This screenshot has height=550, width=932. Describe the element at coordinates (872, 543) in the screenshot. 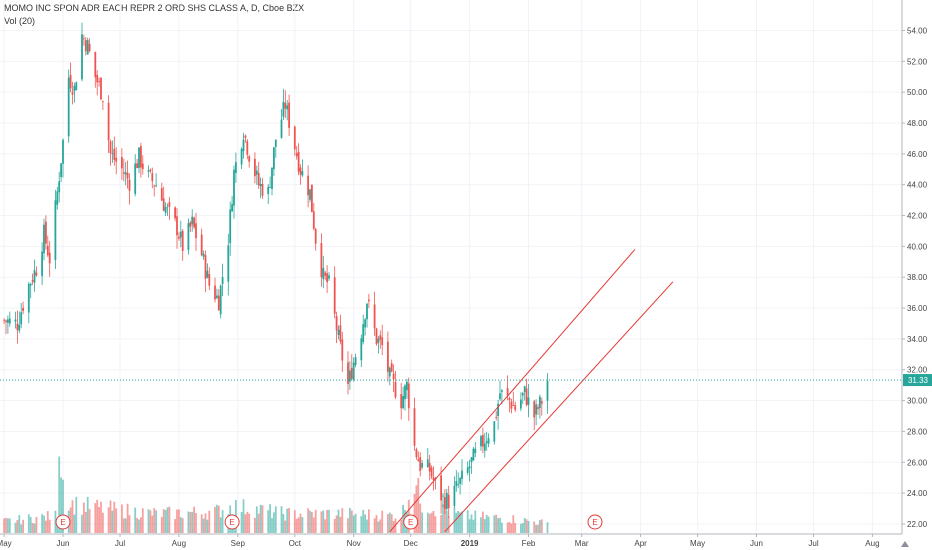

I see `time-tick-label: Aug` at that location.